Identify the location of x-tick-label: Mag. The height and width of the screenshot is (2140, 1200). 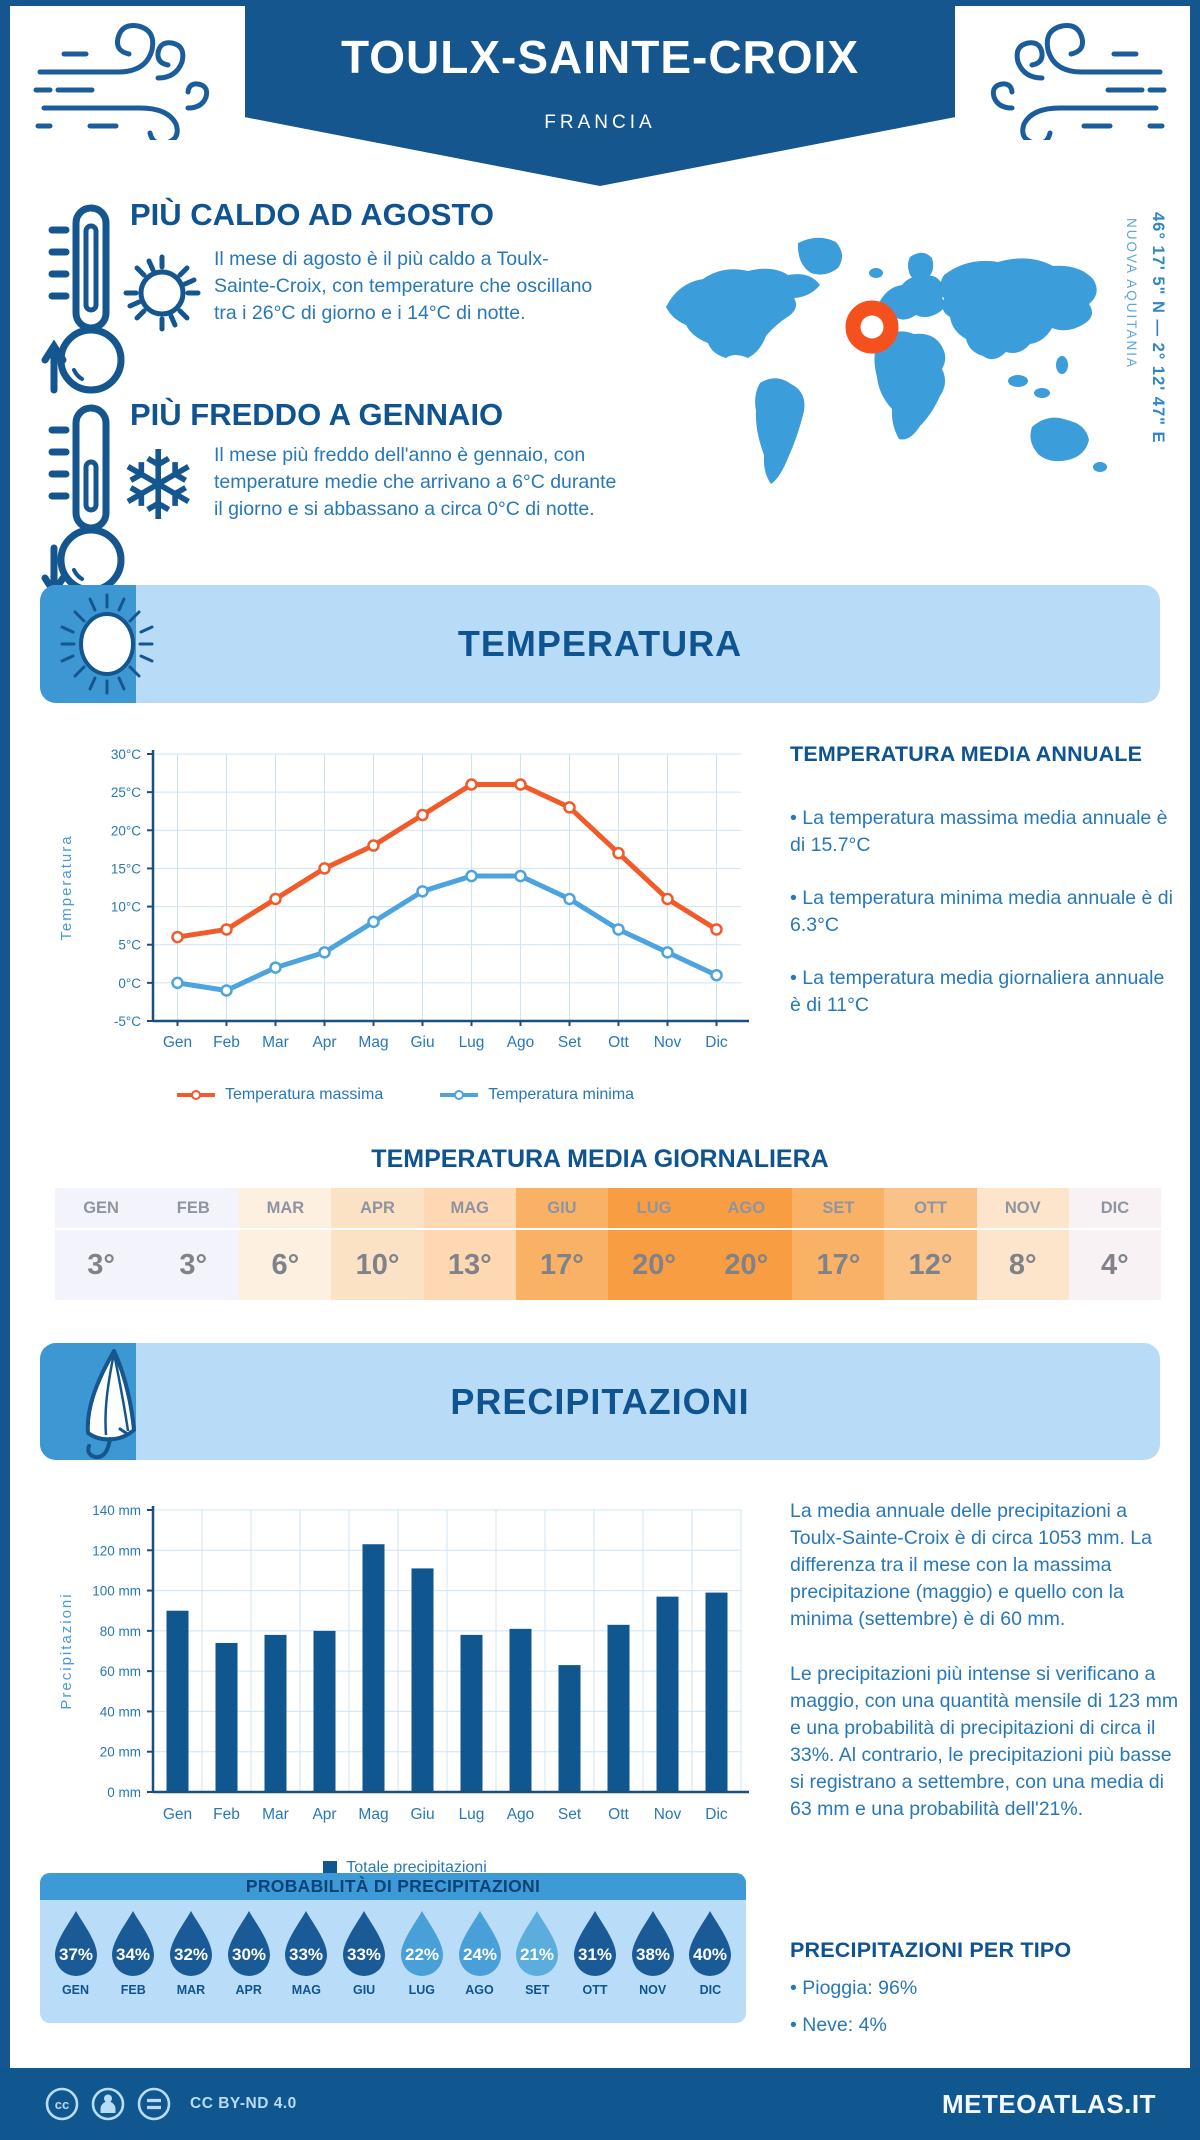
(373, 1042).